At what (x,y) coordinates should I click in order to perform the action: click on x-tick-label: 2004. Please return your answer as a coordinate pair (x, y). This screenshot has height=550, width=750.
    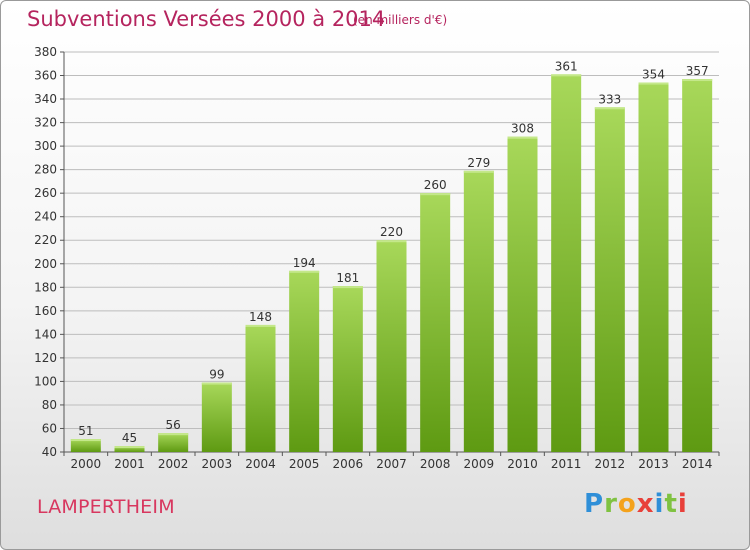
    Looking at the image, I should click on (260, 464).